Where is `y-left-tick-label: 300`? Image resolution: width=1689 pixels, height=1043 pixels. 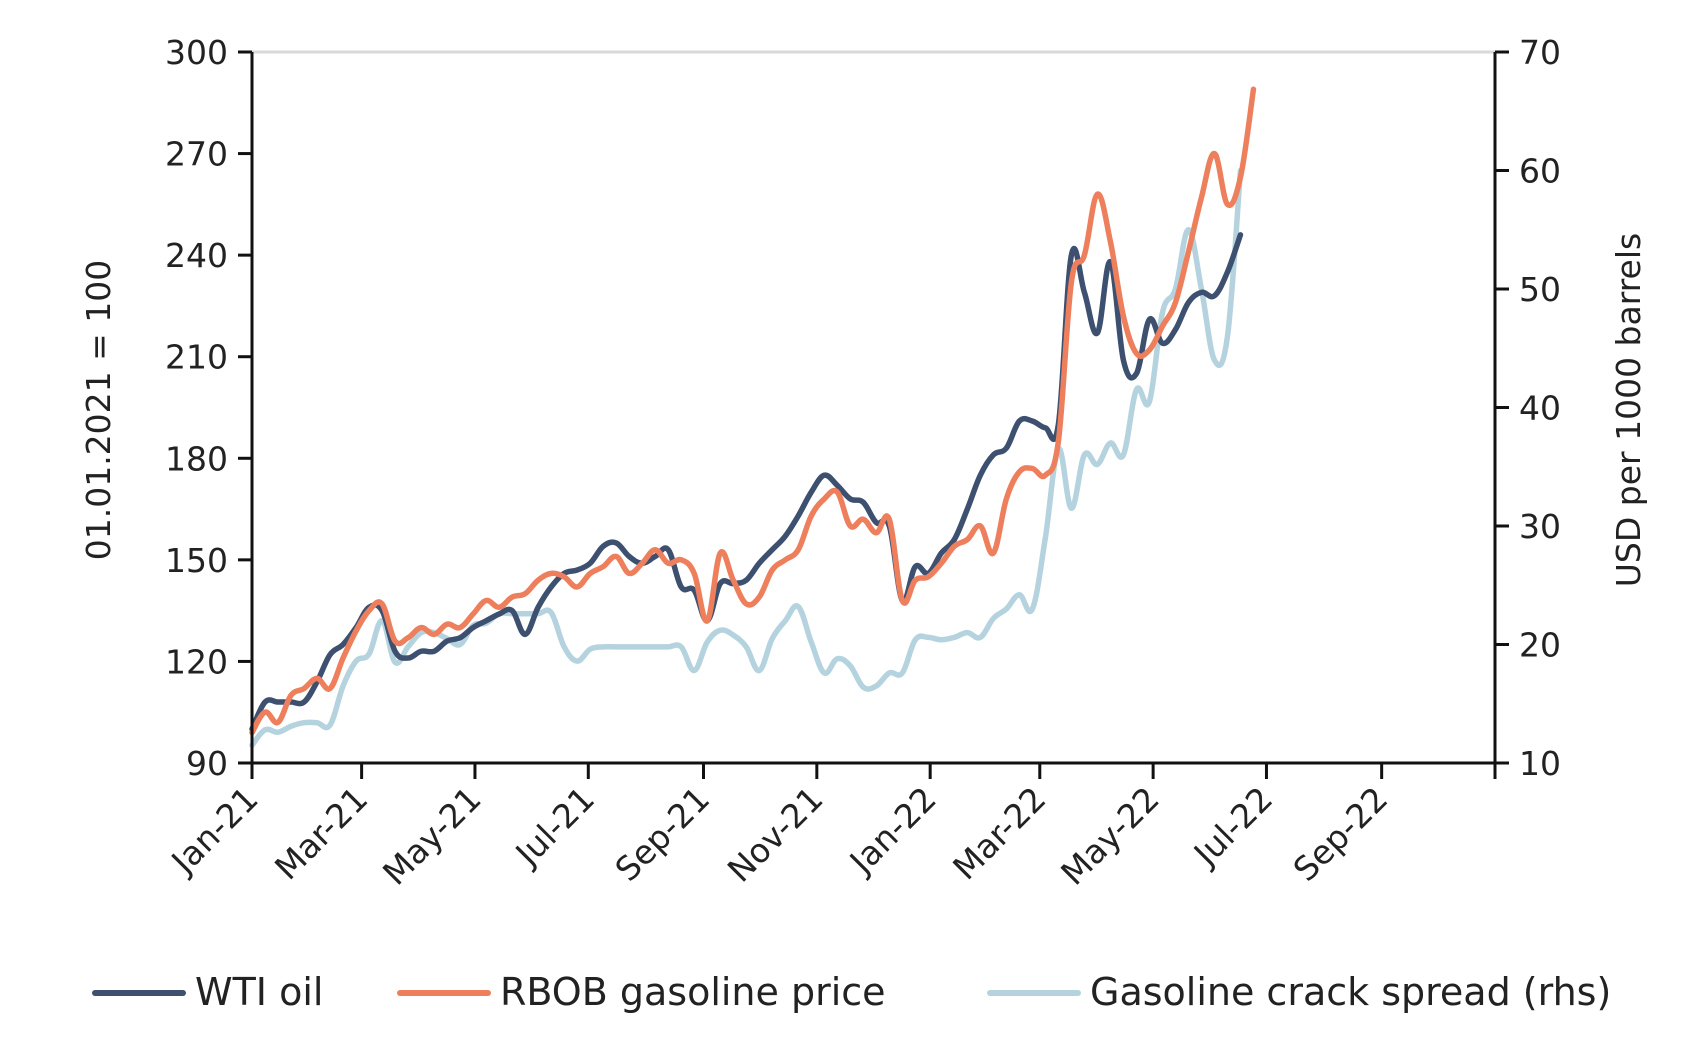 y-left-tick-label: 300 is located at coordinates (196, 52).